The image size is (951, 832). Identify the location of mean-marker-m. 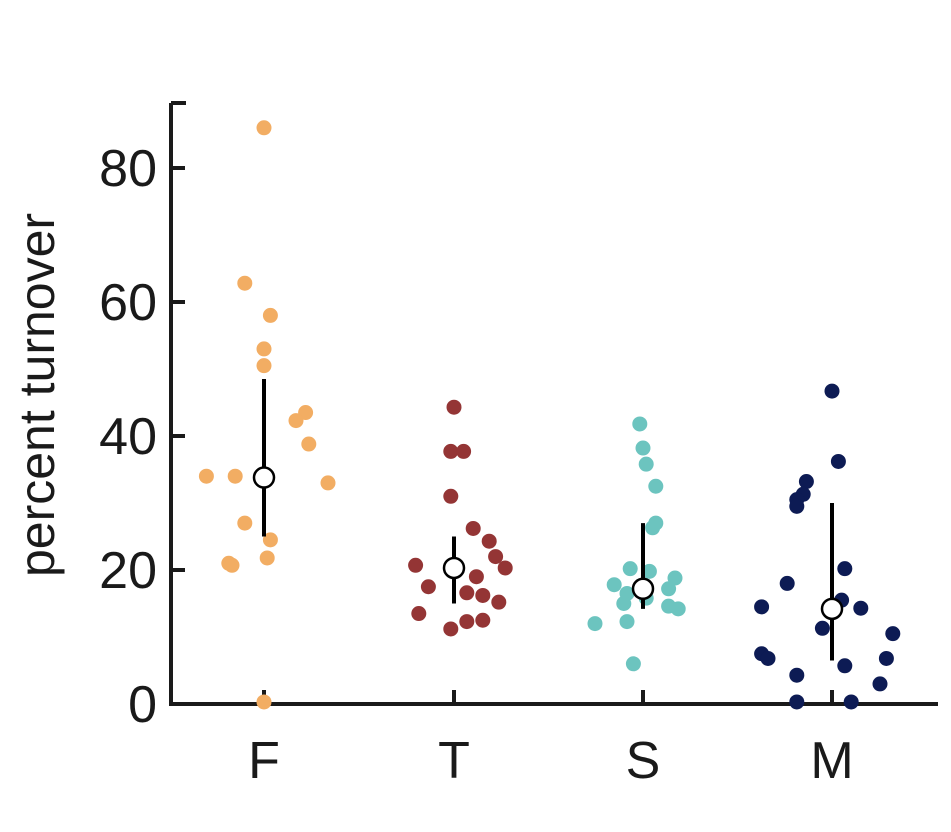
(832, 609).